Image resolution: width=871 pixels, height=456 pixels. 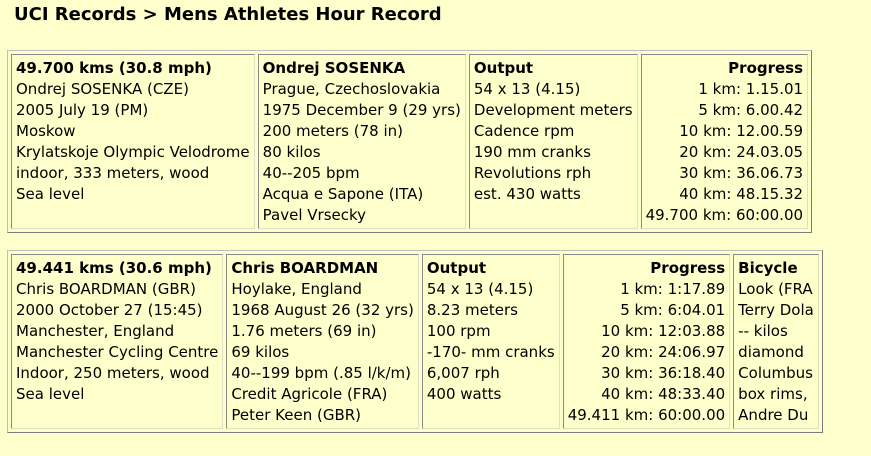 I want to click on record-date: 2000 October 27 (15:45), so click(x=109, y=310).